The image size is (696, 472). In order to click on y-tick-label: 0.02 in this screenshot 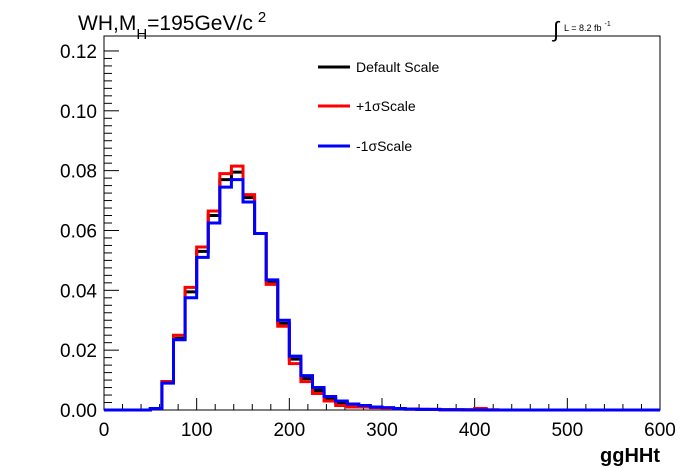, I will do `click(78, 351)`.